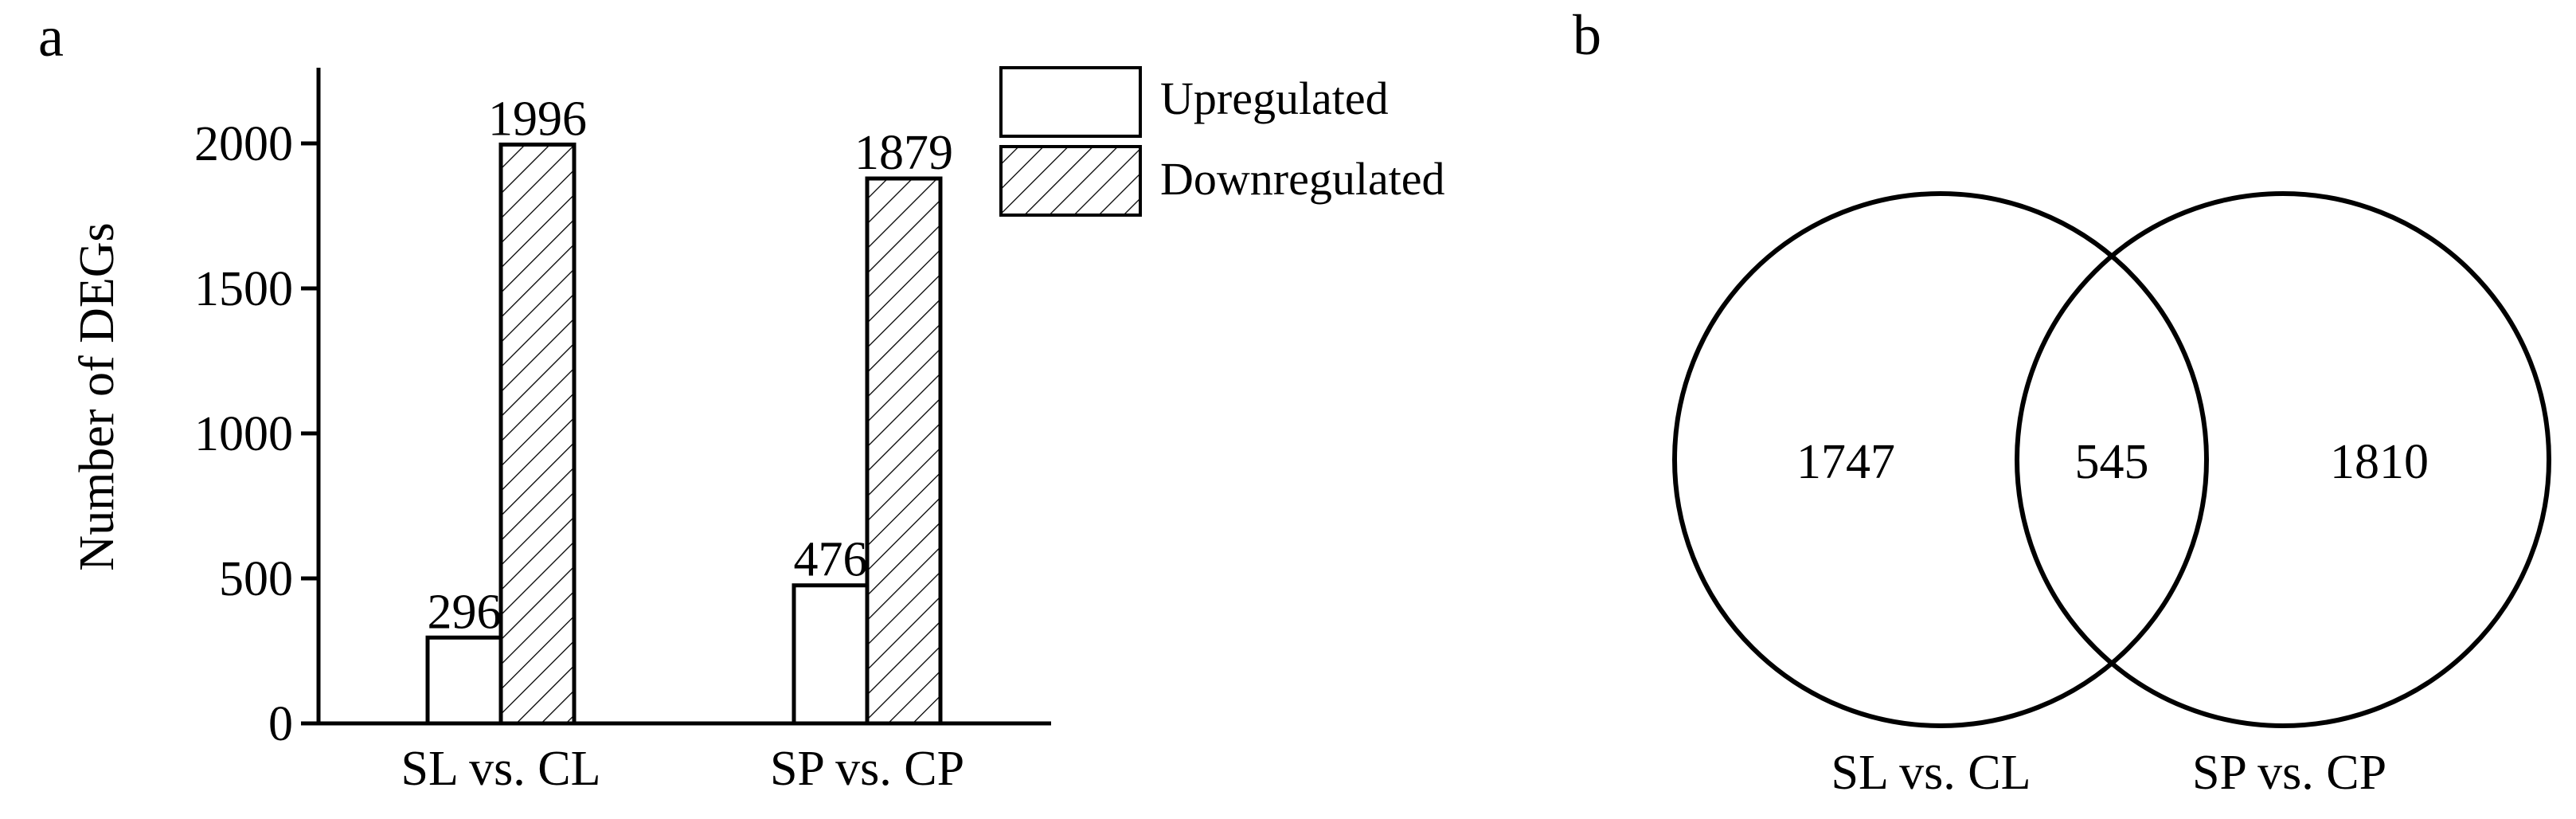 The width and height of the screenshot is (2576, 819). Describe the element at coordinates (1071, 102) in the screenshot. I see `legend-swatch-upregulated` at that location.